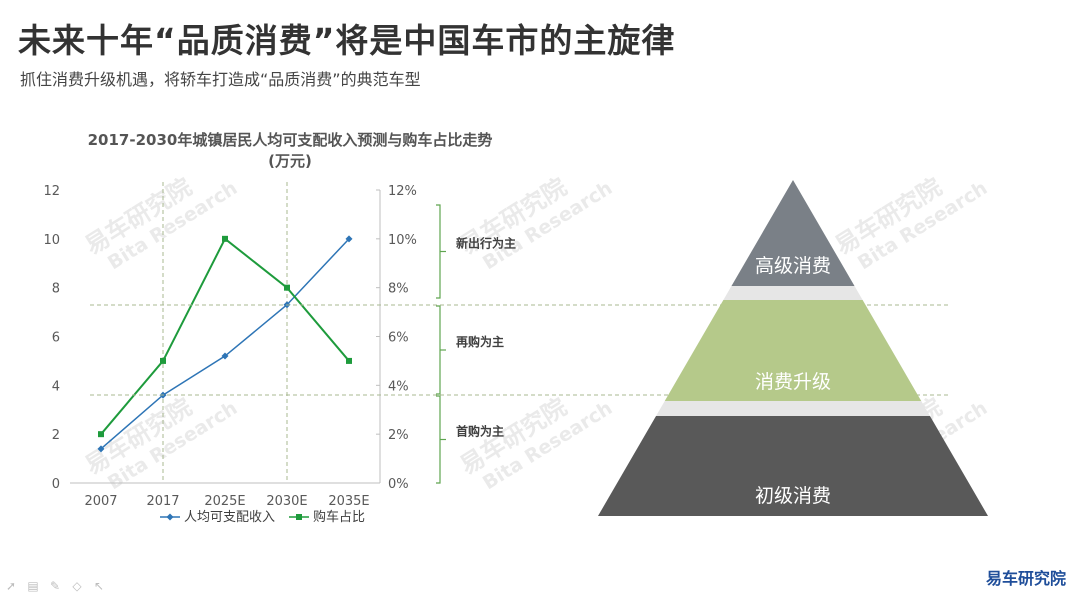 Image resolution: width=1080 pixels, height=597 pixels. Describe the element at coordinates (398, 484) in the screenshot. I see `y-tick-label-right: 0%` at that location.